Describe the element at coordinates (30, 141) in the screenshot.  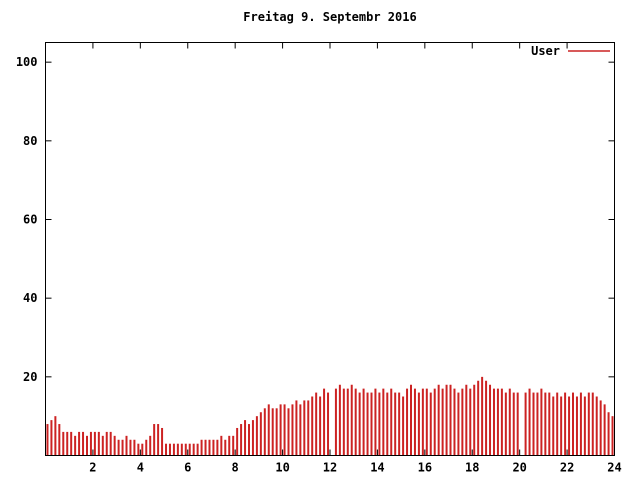
I see `y-tick-label: 80` at that location.